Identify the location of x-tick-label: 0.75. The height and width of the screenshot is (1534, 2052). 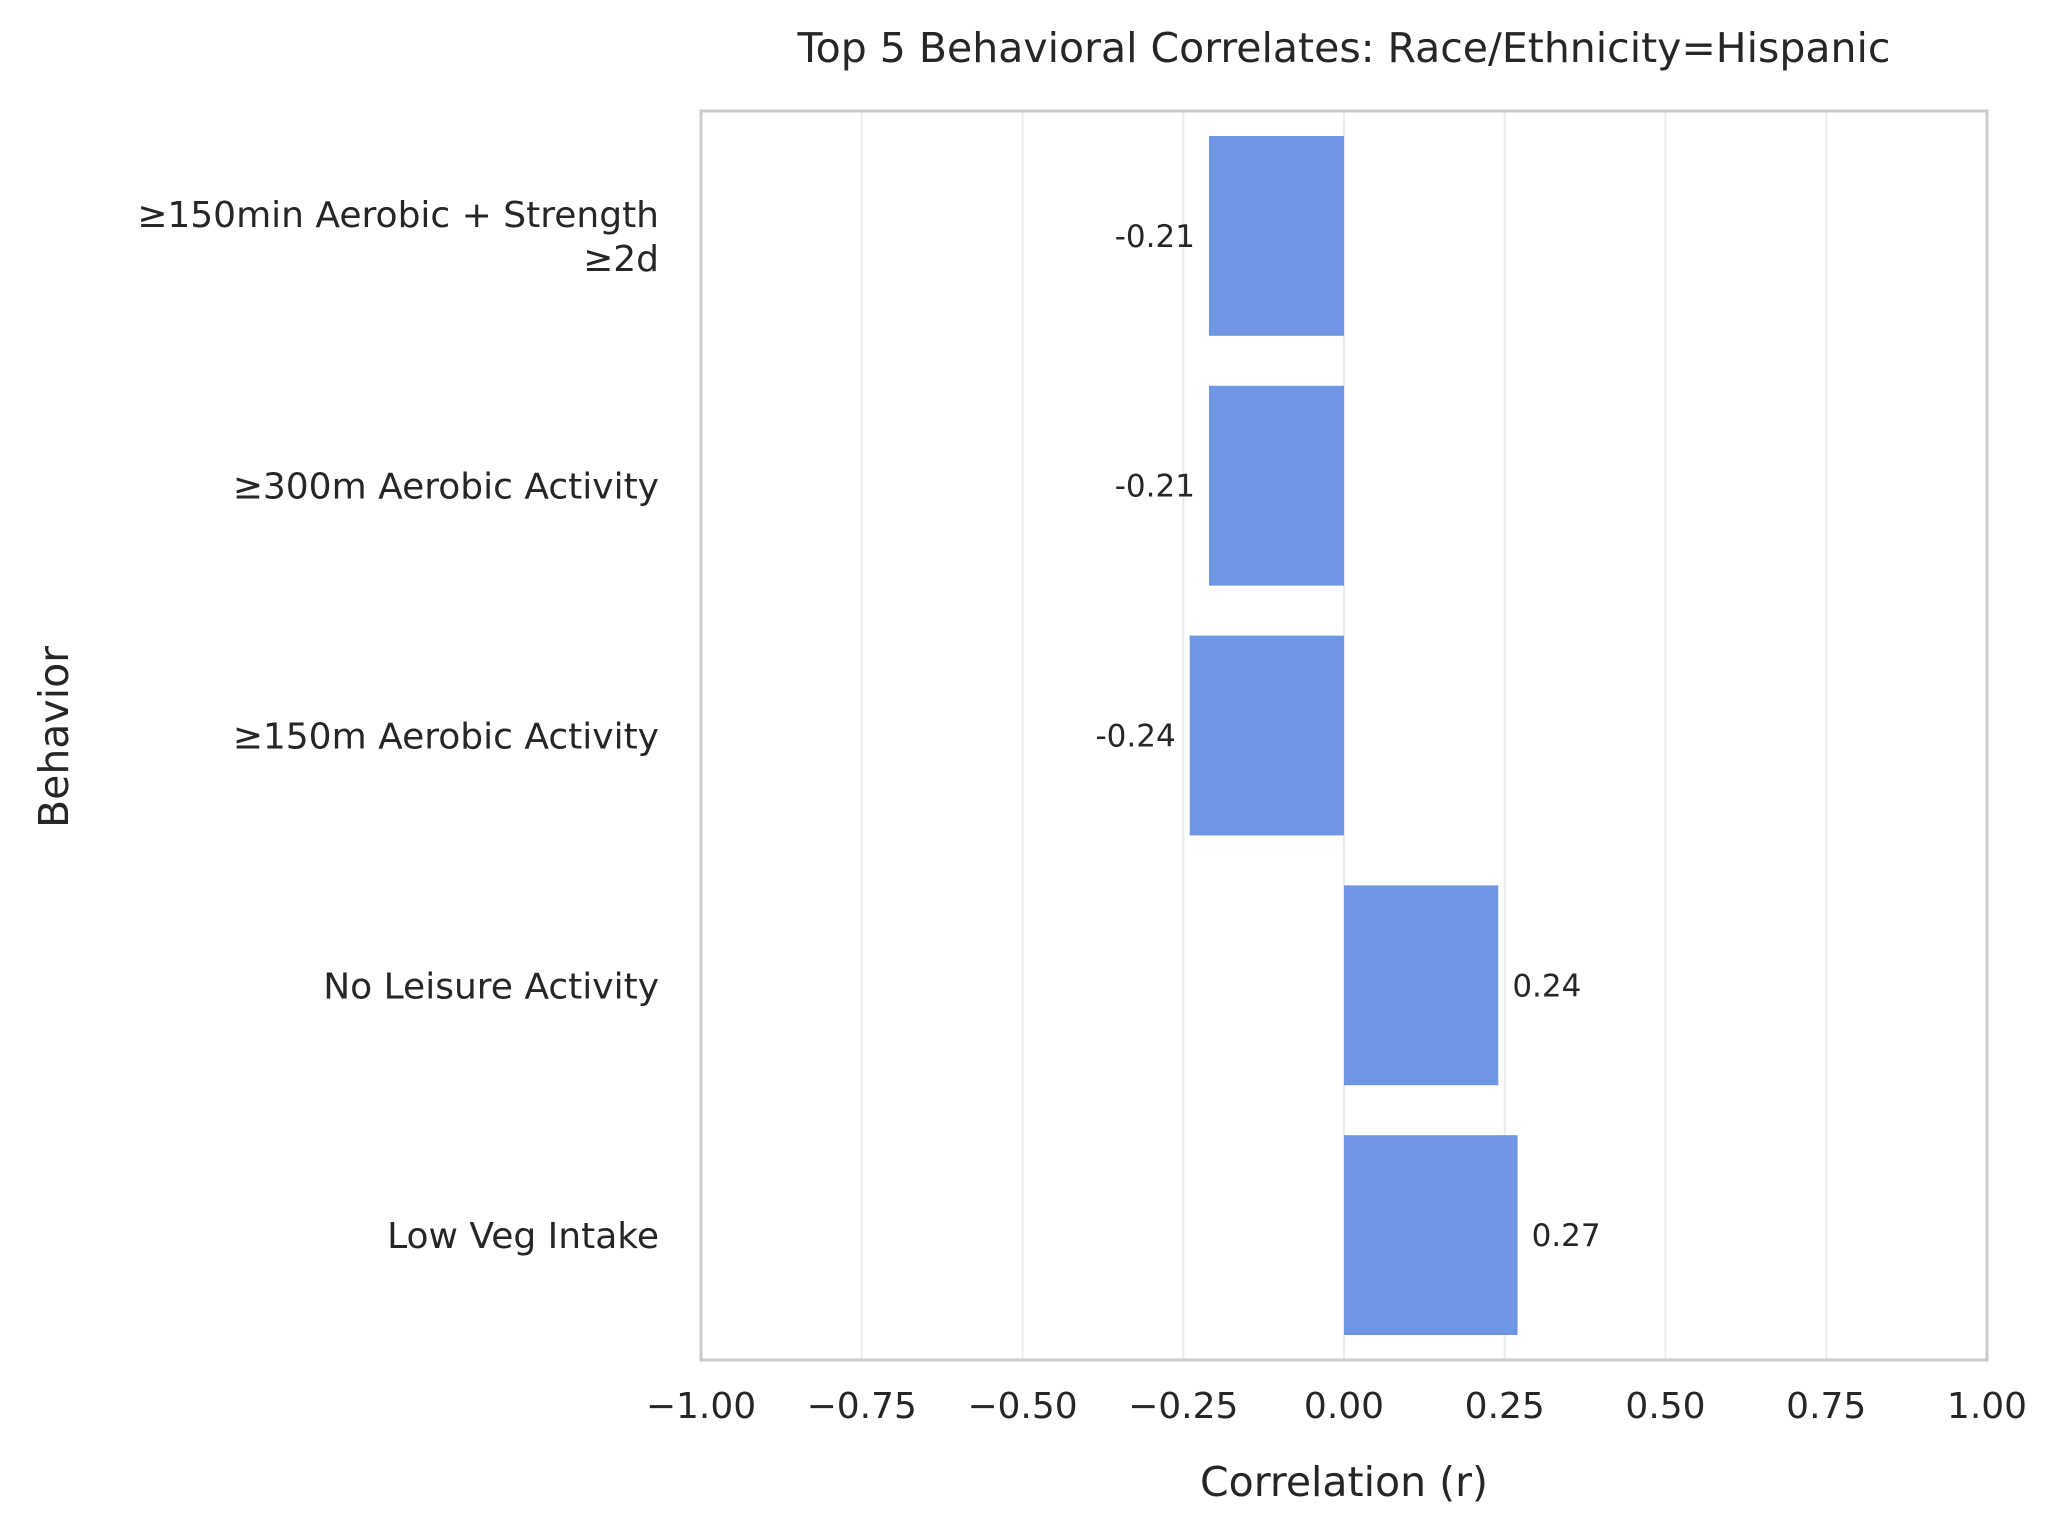
(1826, 1406).